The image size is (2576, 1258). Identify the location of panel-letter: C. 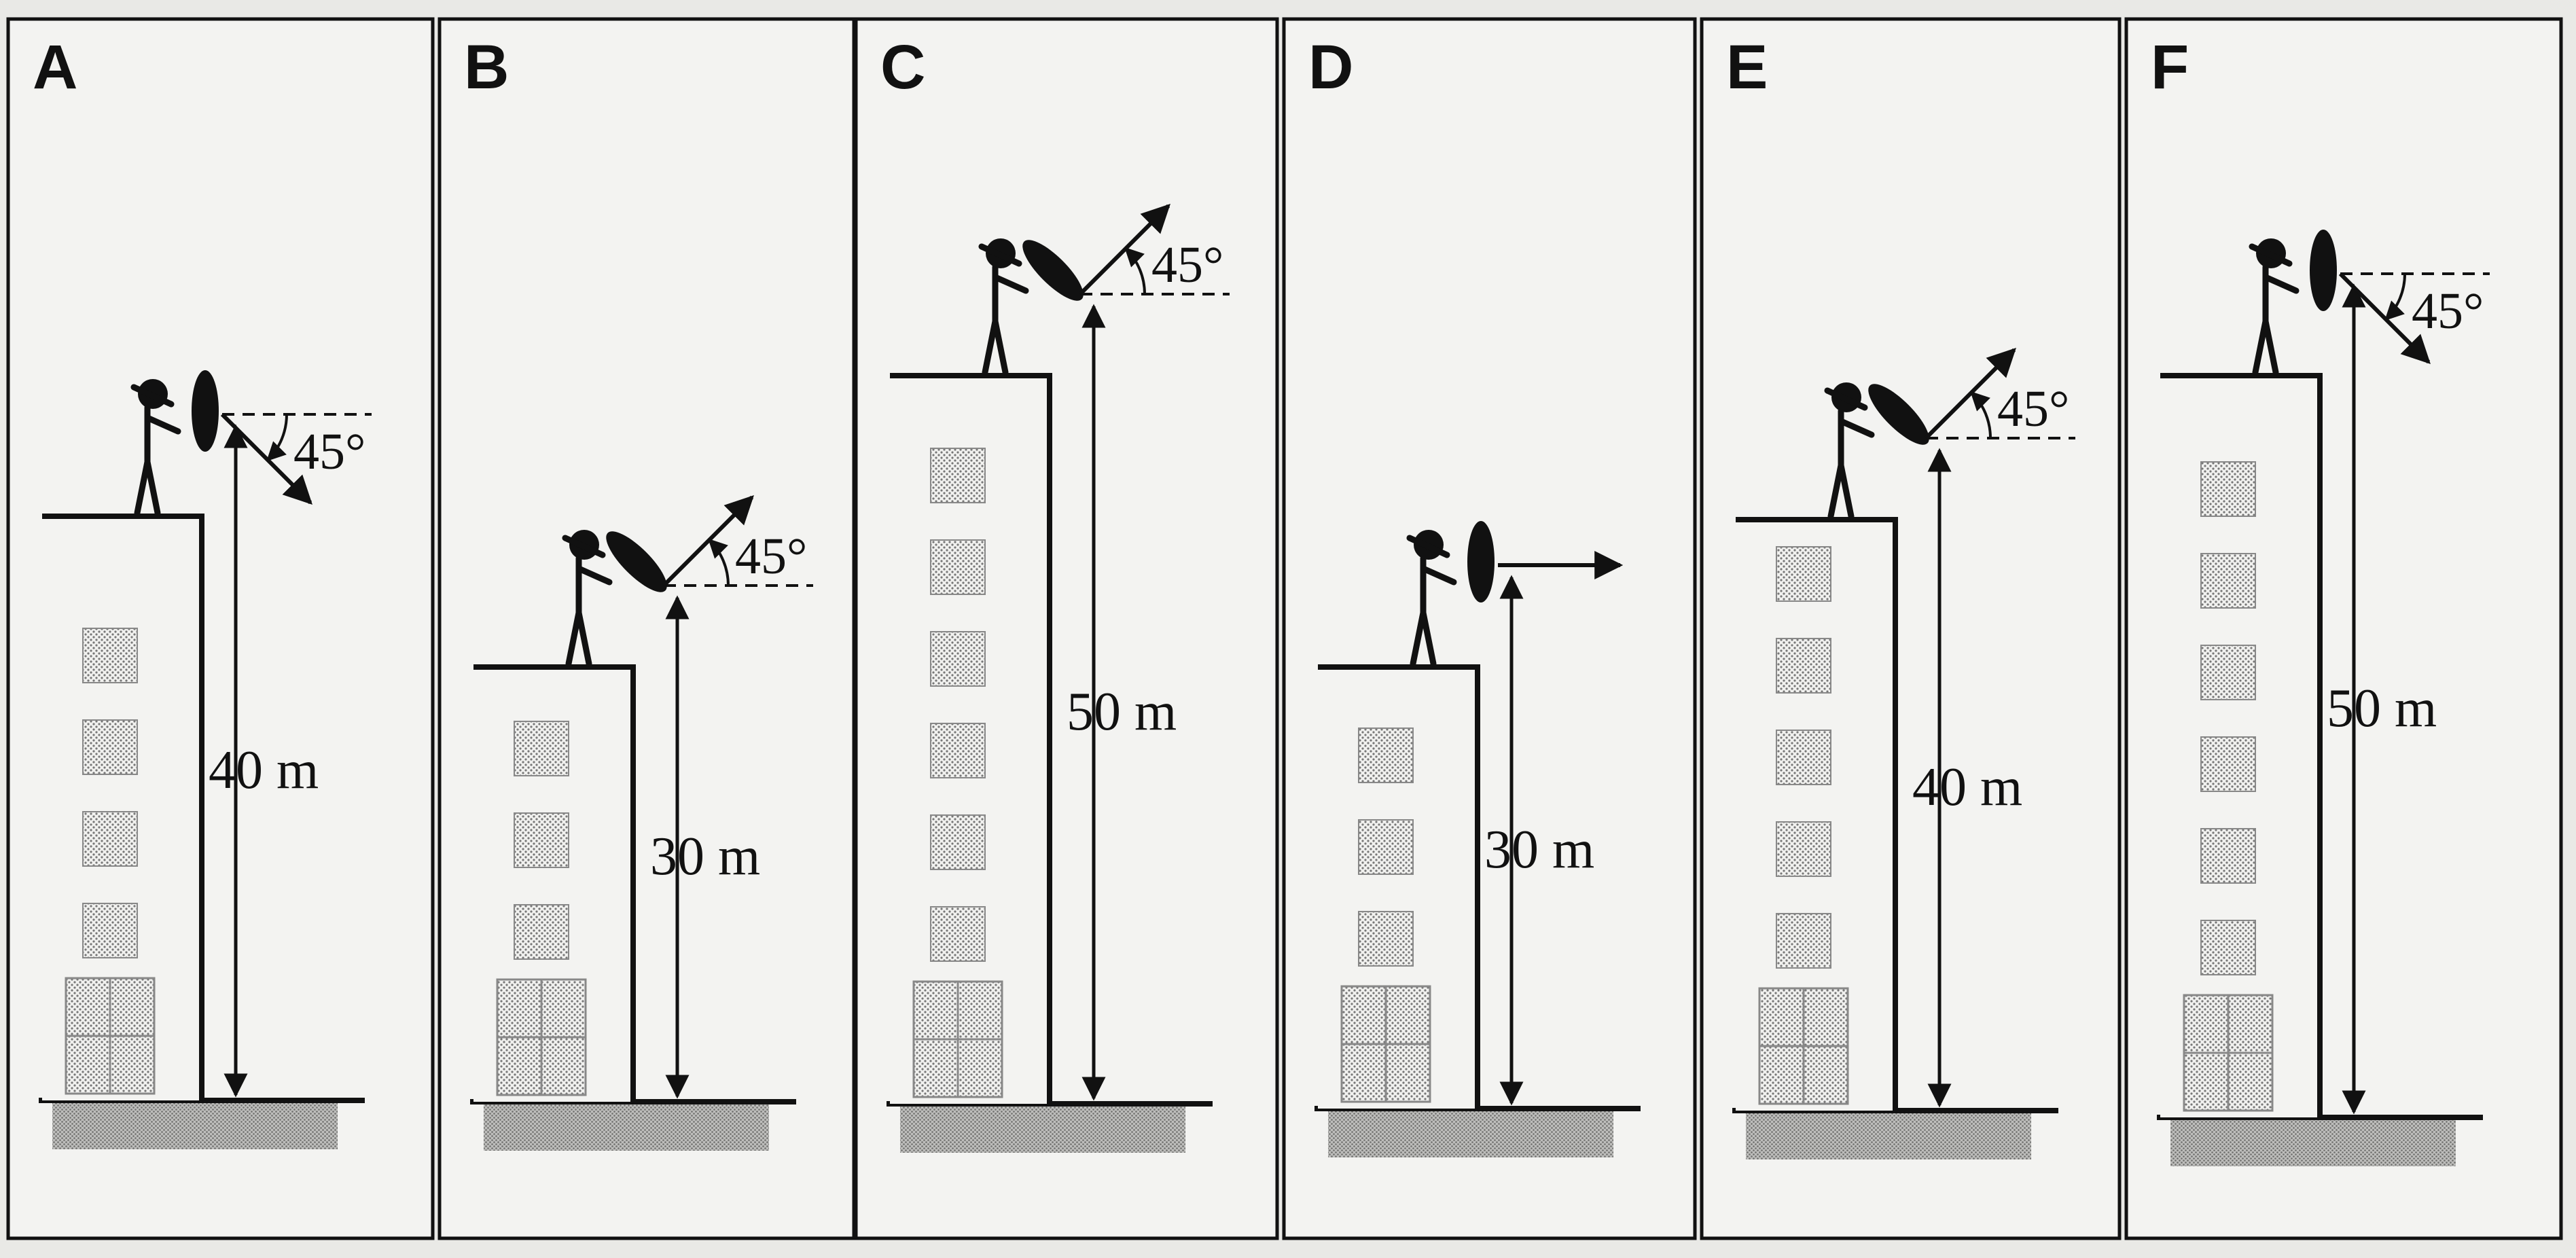
(903, 67).